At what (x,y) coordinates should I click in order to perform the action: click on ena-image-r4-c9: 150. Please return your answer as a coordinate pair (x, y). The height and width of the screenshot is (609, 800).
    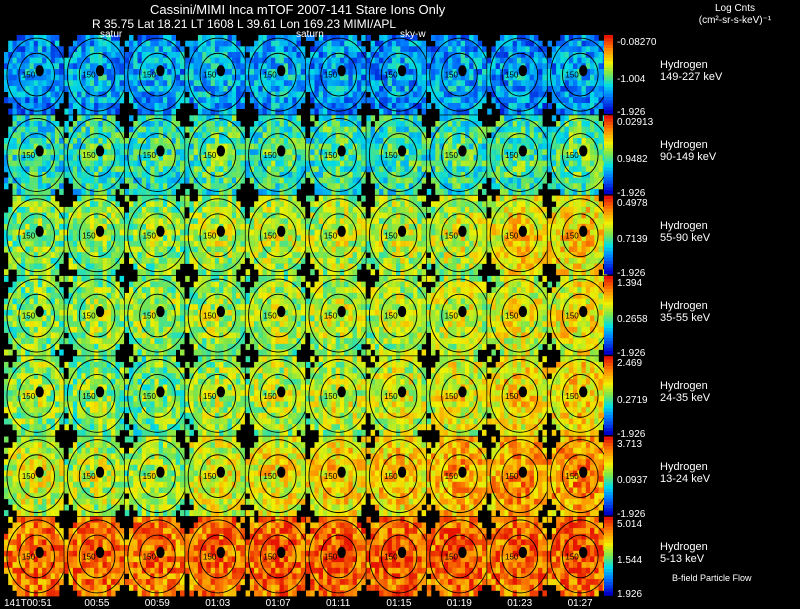
    Looking at the image, I should click on (577, 396).